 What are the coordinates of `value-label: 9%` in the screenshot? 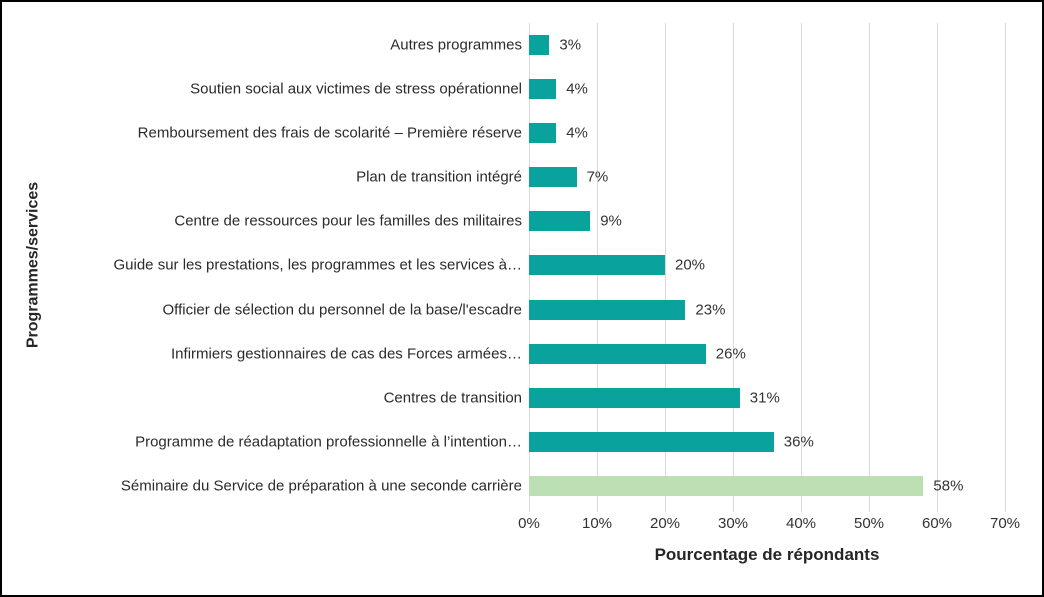 It's located at (611, 221).